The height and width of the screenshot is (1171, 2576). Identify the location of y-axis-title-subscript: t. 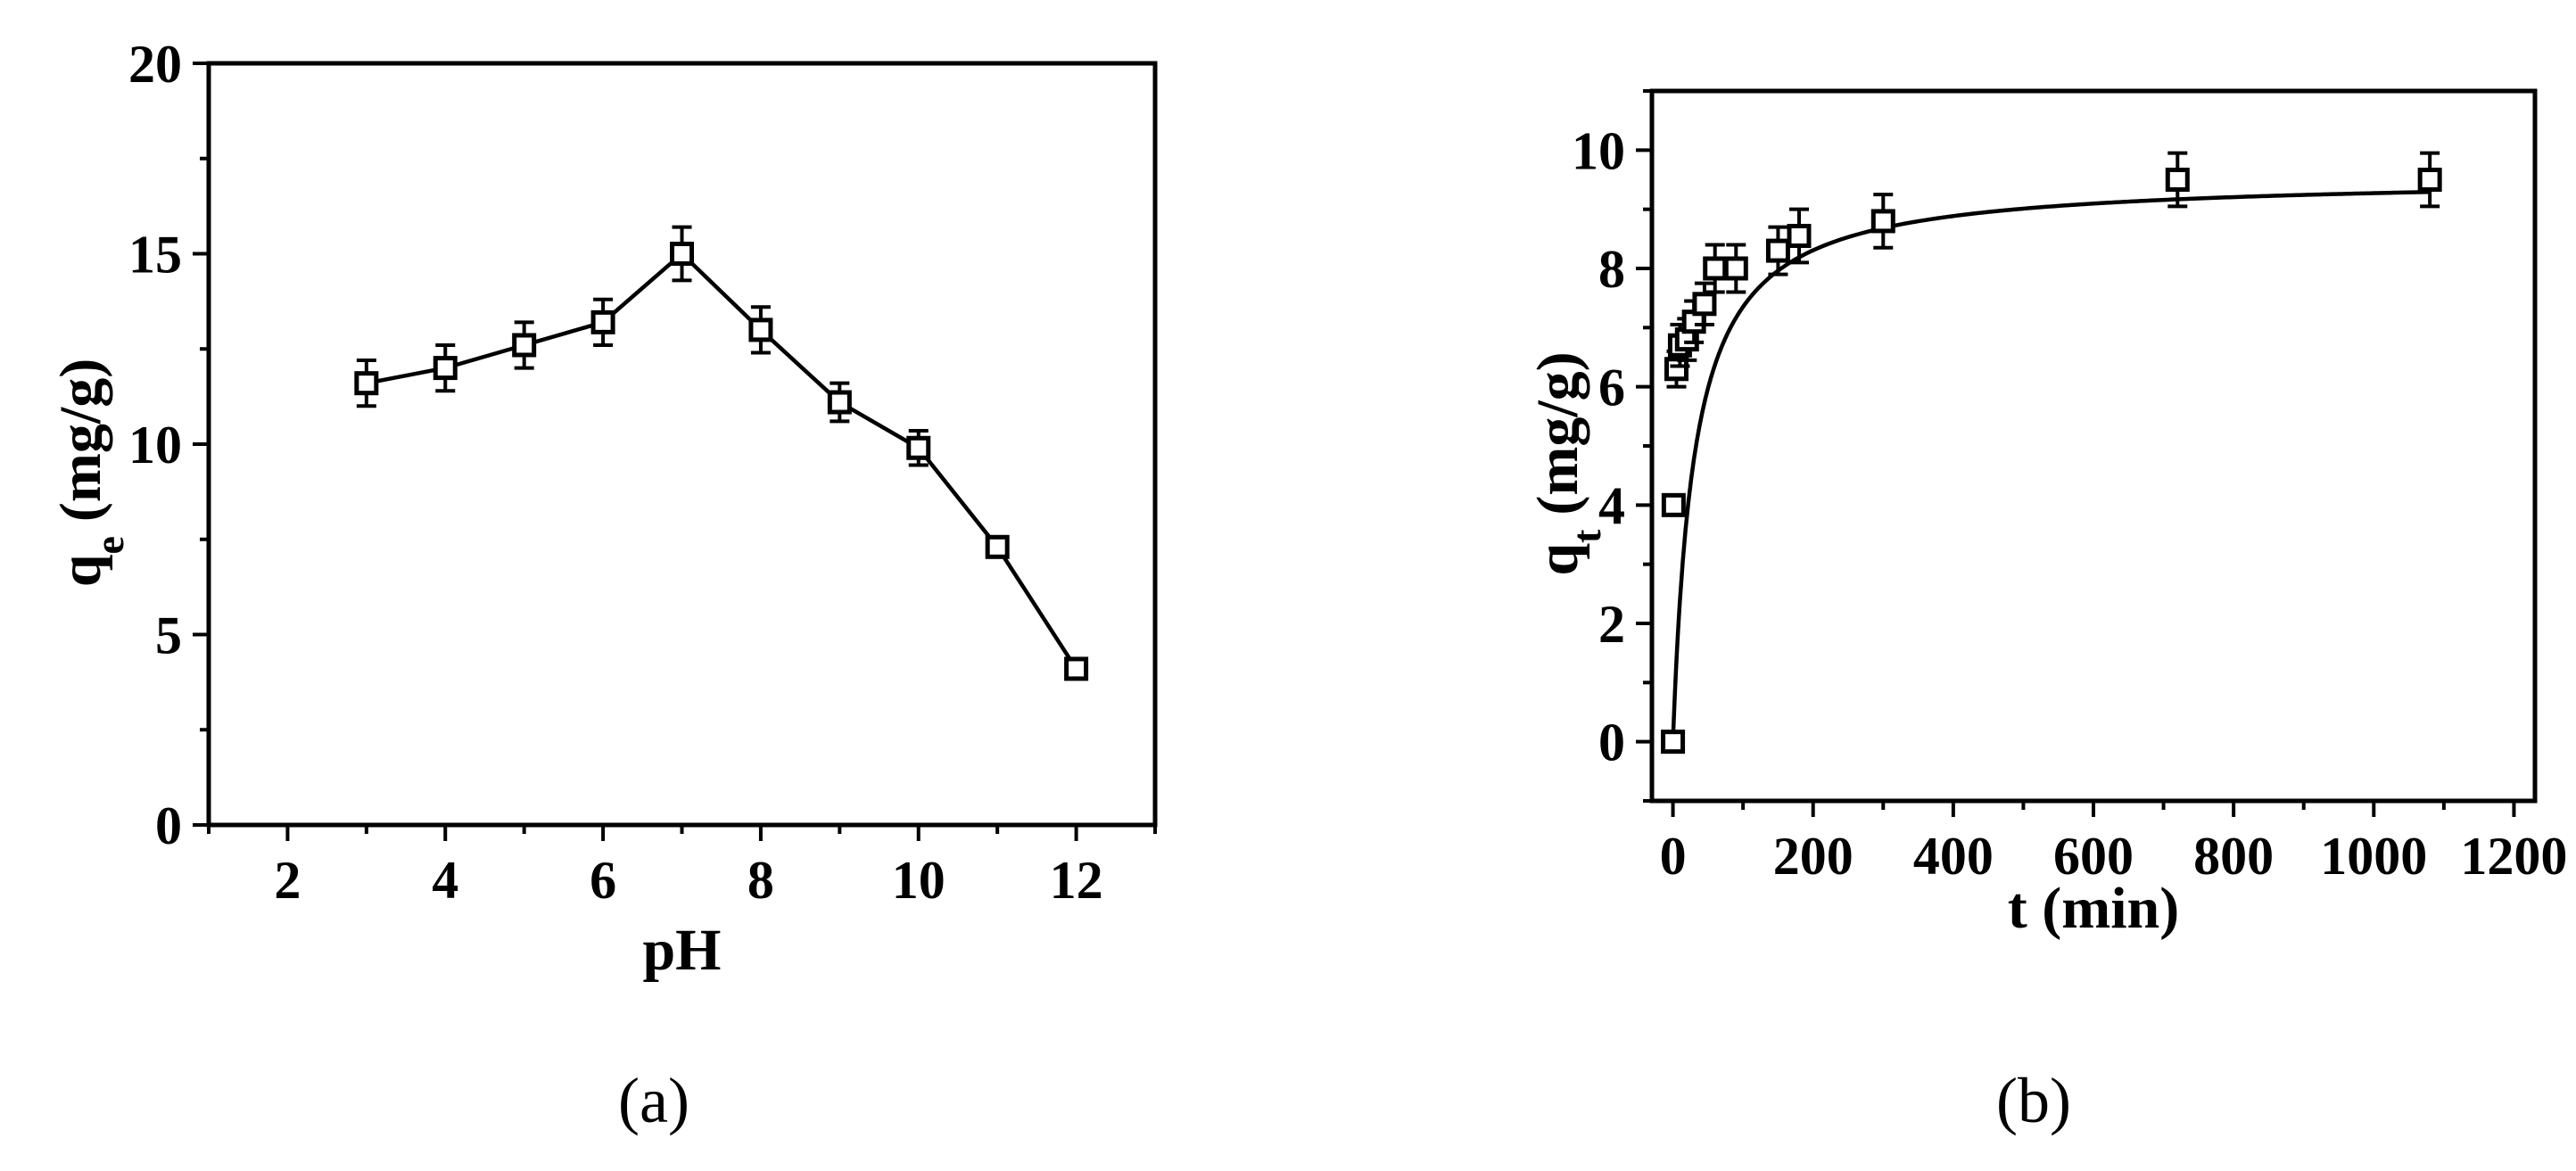
(1587, 536).